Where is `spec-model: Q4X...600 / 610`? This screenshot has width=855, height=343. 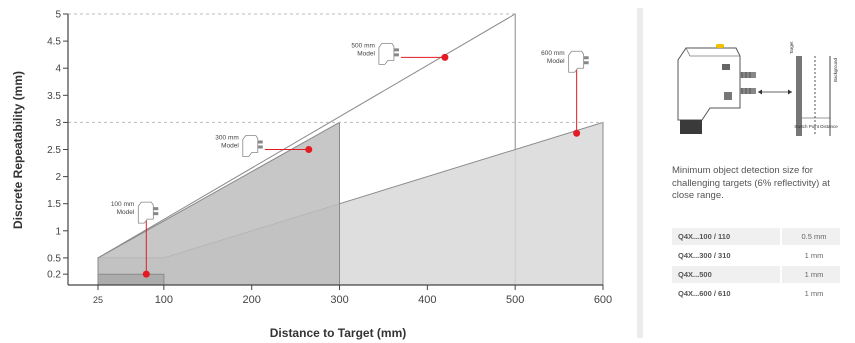 spec-model: Q4X...600 / 610 is located at coordinates (704, 293).